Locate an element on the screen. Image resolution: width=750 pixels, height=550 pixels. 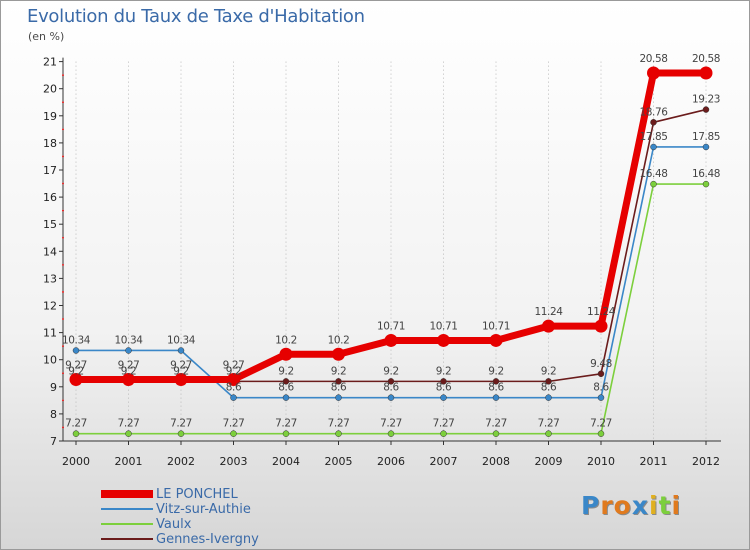
x-tick-label: 2006 is located at coordinates (391, 461).